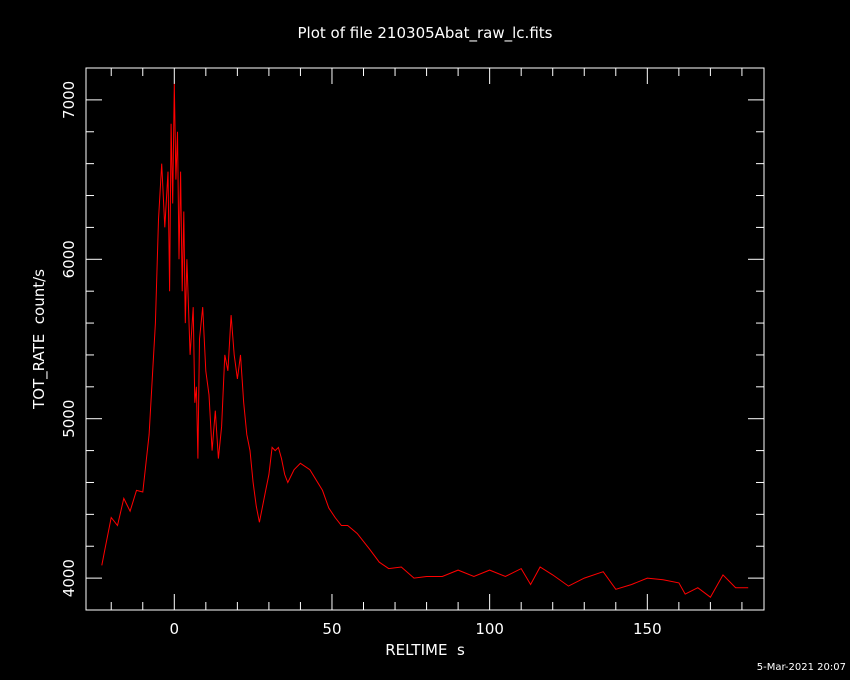 The height and width of the screenshot is (680, 850). What do you see at coordinates (425, 33) in the screenshot?
I see `chart-title: Plot of file 210305Abat_raw_lc.fits` at bounding box center [425, 33].